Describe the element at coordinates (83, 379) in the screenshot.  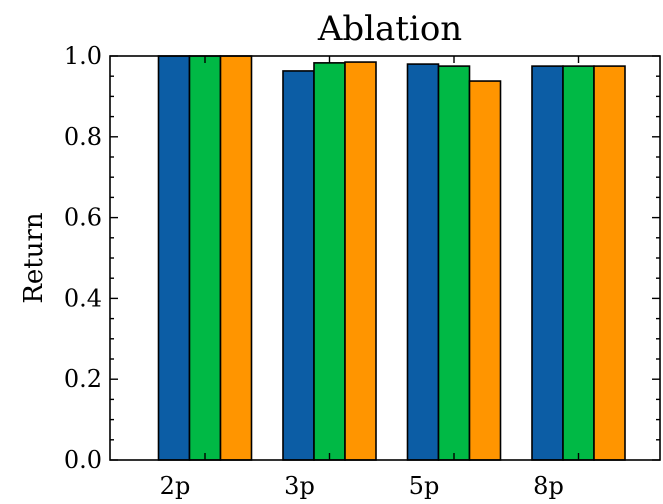
I see `y-tick-label: 0.2` at that location.